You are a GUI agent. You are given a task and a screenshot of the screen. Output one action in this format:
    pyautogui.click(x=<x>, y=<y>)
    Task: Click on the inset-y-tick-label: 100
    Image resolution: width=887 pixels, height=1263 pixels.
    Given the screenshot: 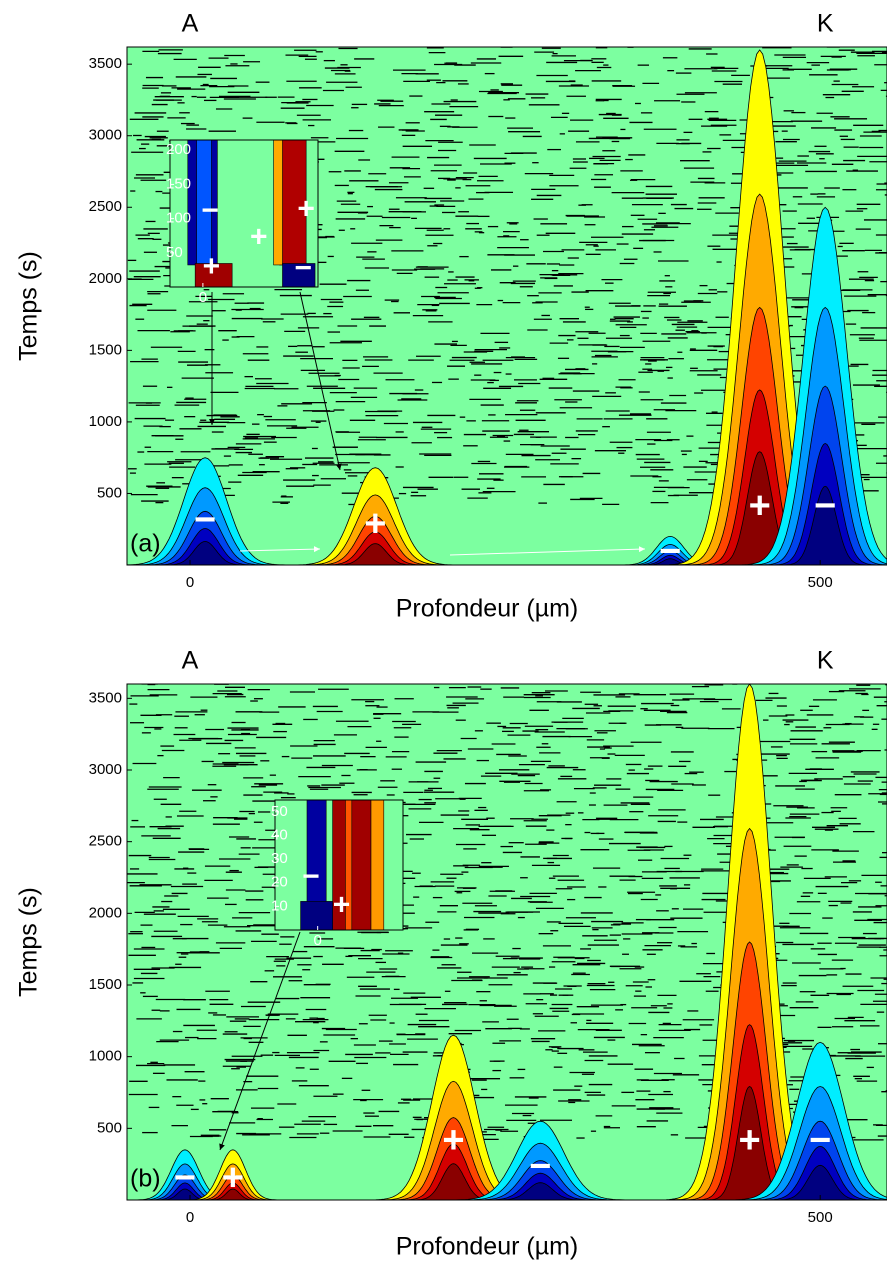 What is the action you would take?
    pyautogui.click(x=178, y=218)
    